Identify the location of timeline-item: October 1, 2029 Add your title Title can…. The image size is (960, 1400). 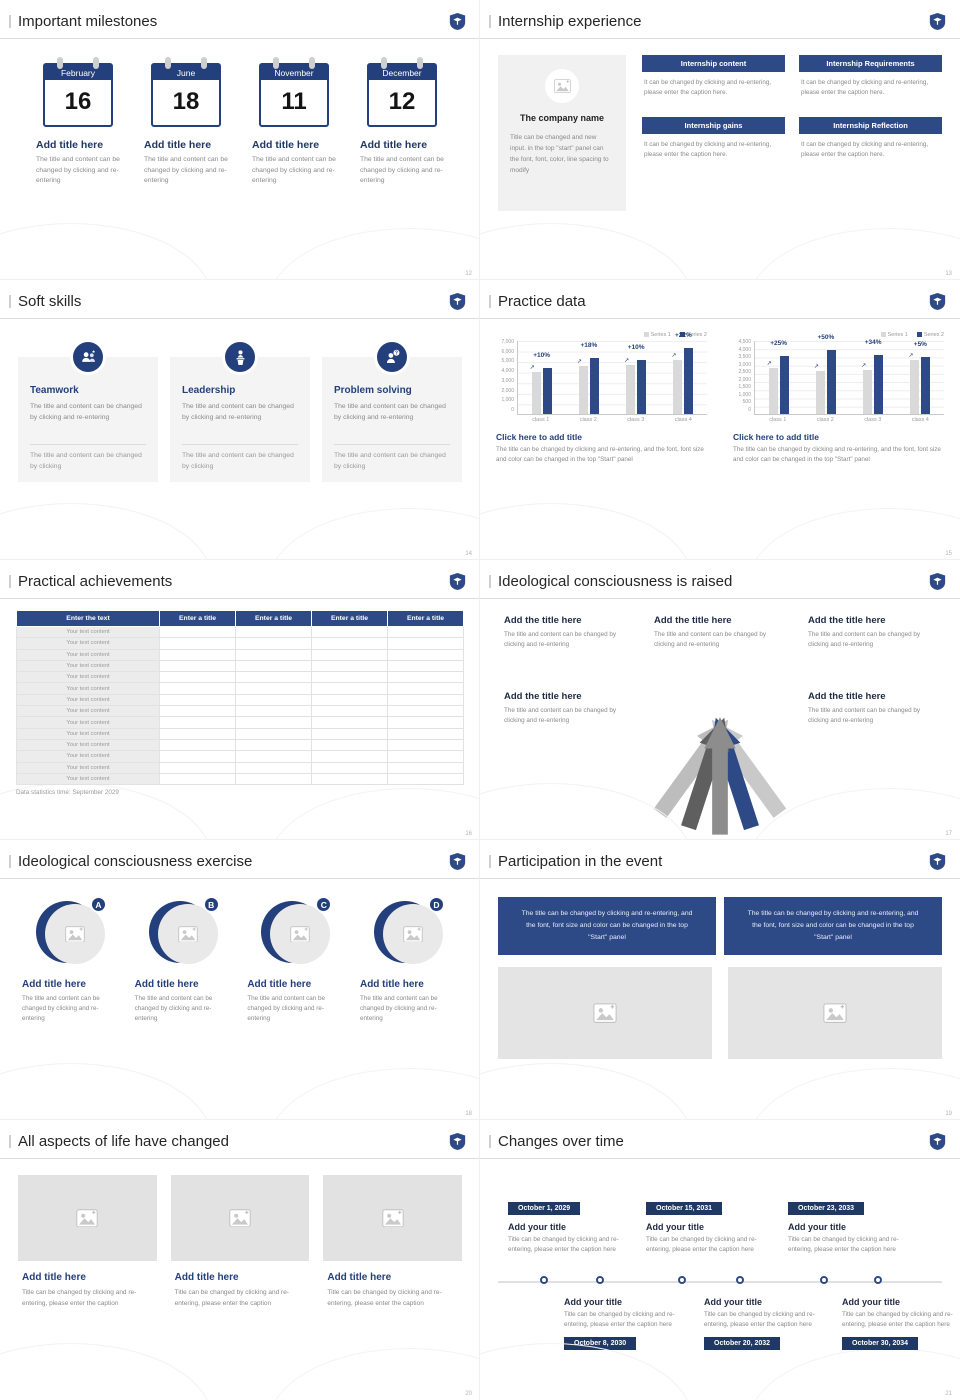
(569, 1226).